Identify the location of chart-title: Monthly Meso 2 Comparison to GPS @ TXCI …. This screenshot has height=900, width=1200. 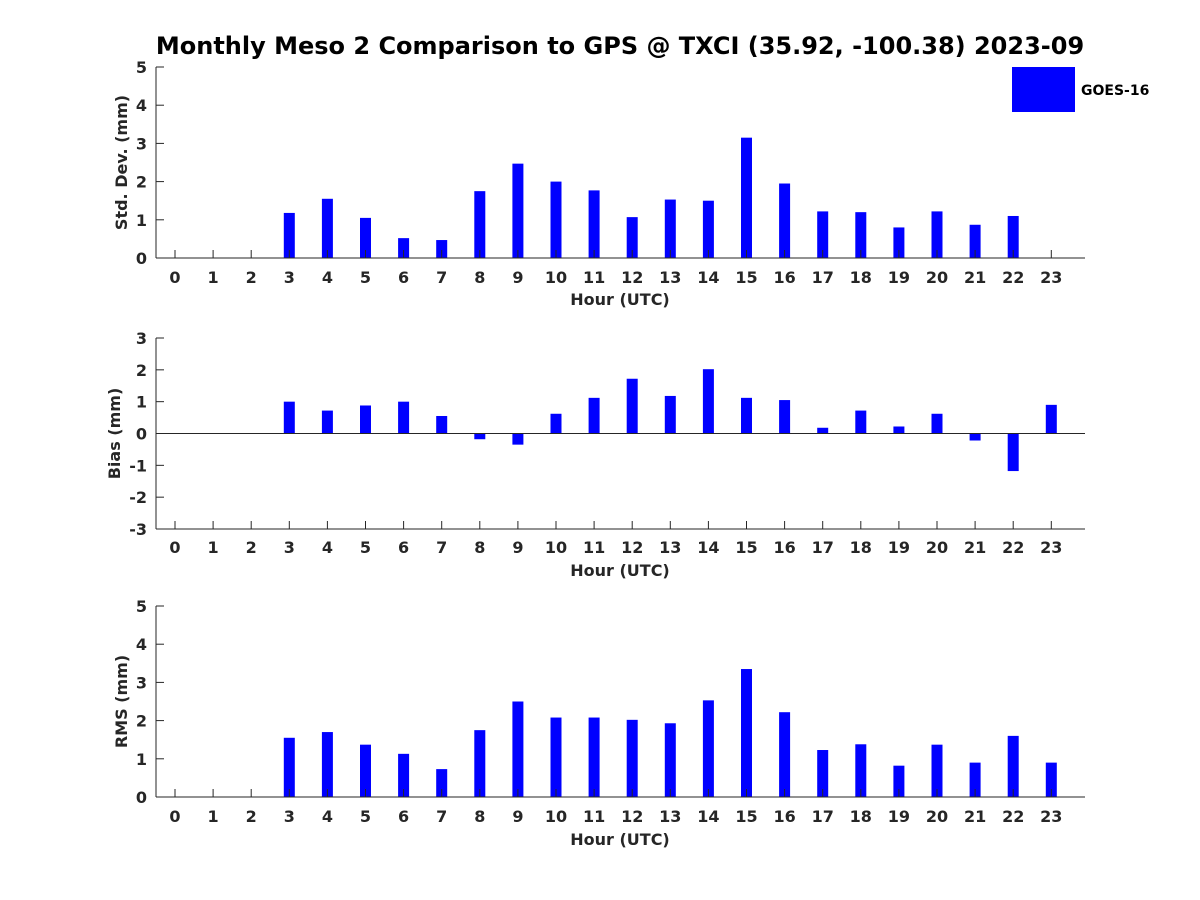
(620, 46).